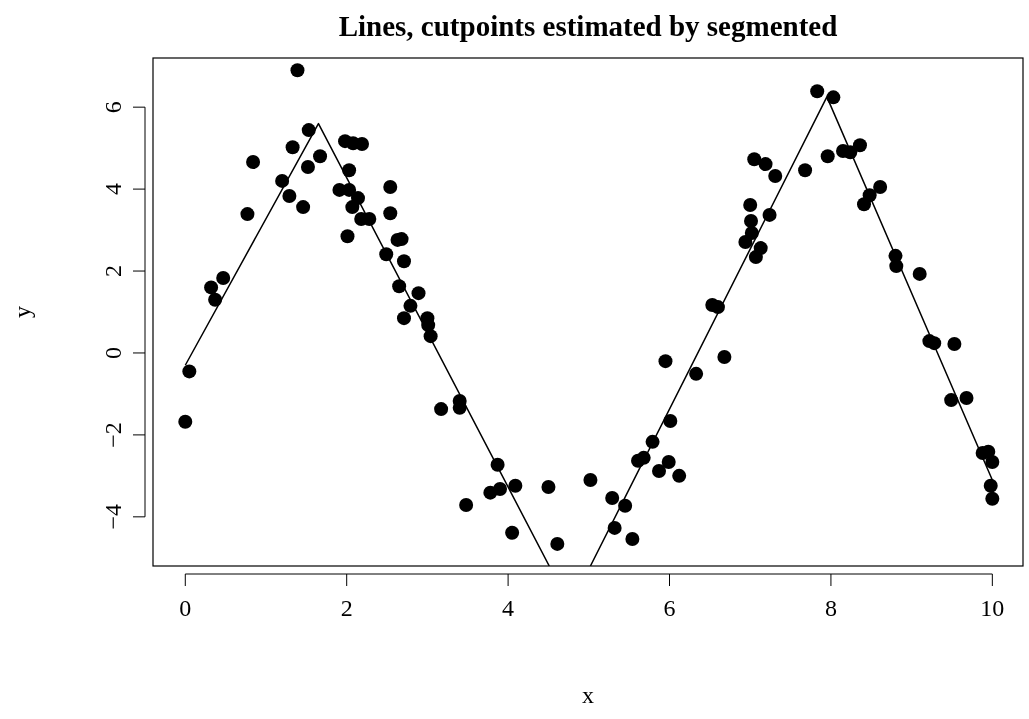  I want to click on y-tick-label: 6, so click(113, 107).